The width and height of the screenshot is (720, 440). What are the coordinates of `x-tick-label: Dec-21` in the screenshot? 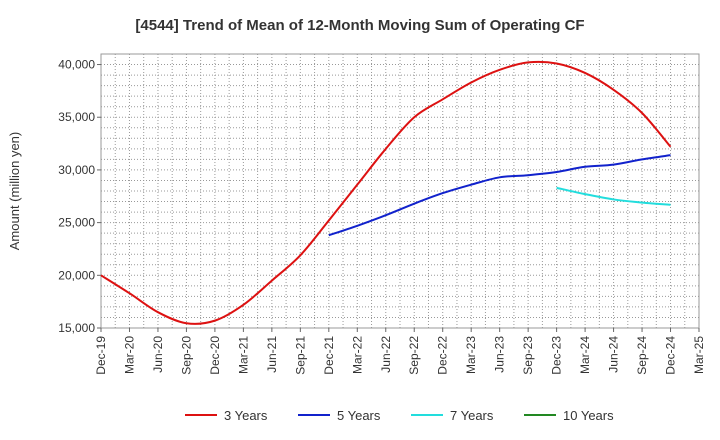 It's located at (329, 355).